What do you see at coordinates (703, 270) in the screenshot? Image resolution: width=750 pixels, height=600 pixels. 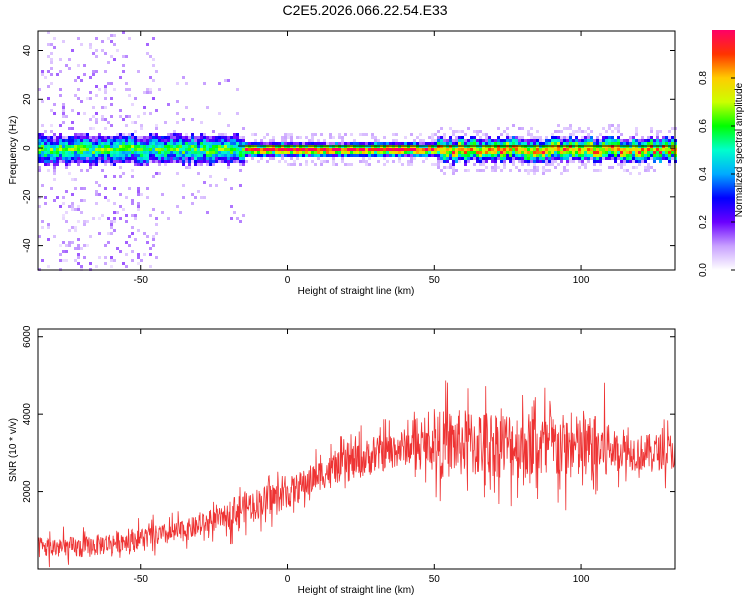 I see `colorbar-tick-label: 0.0` at bounding box center [703, 270].